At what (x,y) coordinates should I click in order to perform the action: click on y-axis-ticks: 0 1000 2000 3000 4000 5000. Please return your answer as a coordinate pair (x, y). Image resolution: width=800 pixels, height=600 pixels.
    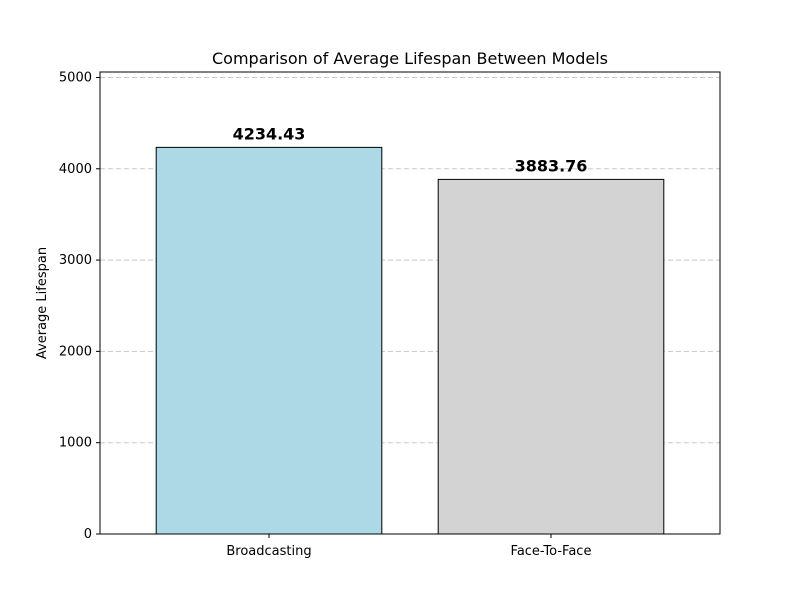
    Looking at the image, I should click on (79, 306).